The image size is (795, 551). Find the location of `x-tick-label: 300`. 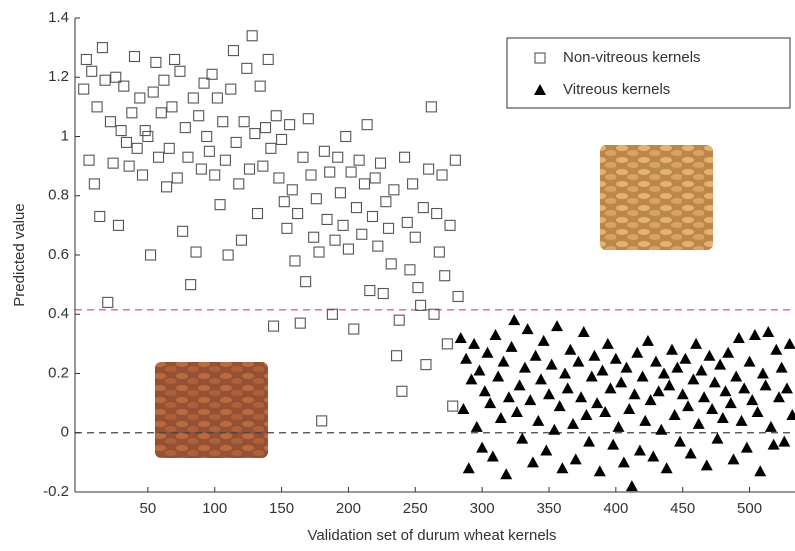

x-tick-label: 300 is located at coordinates (482, 508).